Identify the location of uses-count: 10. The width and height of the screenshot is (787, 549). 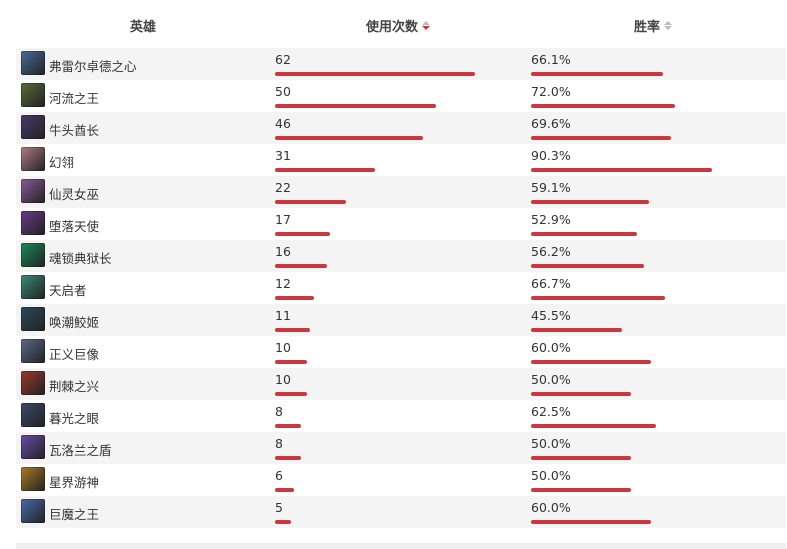
(283, 379).